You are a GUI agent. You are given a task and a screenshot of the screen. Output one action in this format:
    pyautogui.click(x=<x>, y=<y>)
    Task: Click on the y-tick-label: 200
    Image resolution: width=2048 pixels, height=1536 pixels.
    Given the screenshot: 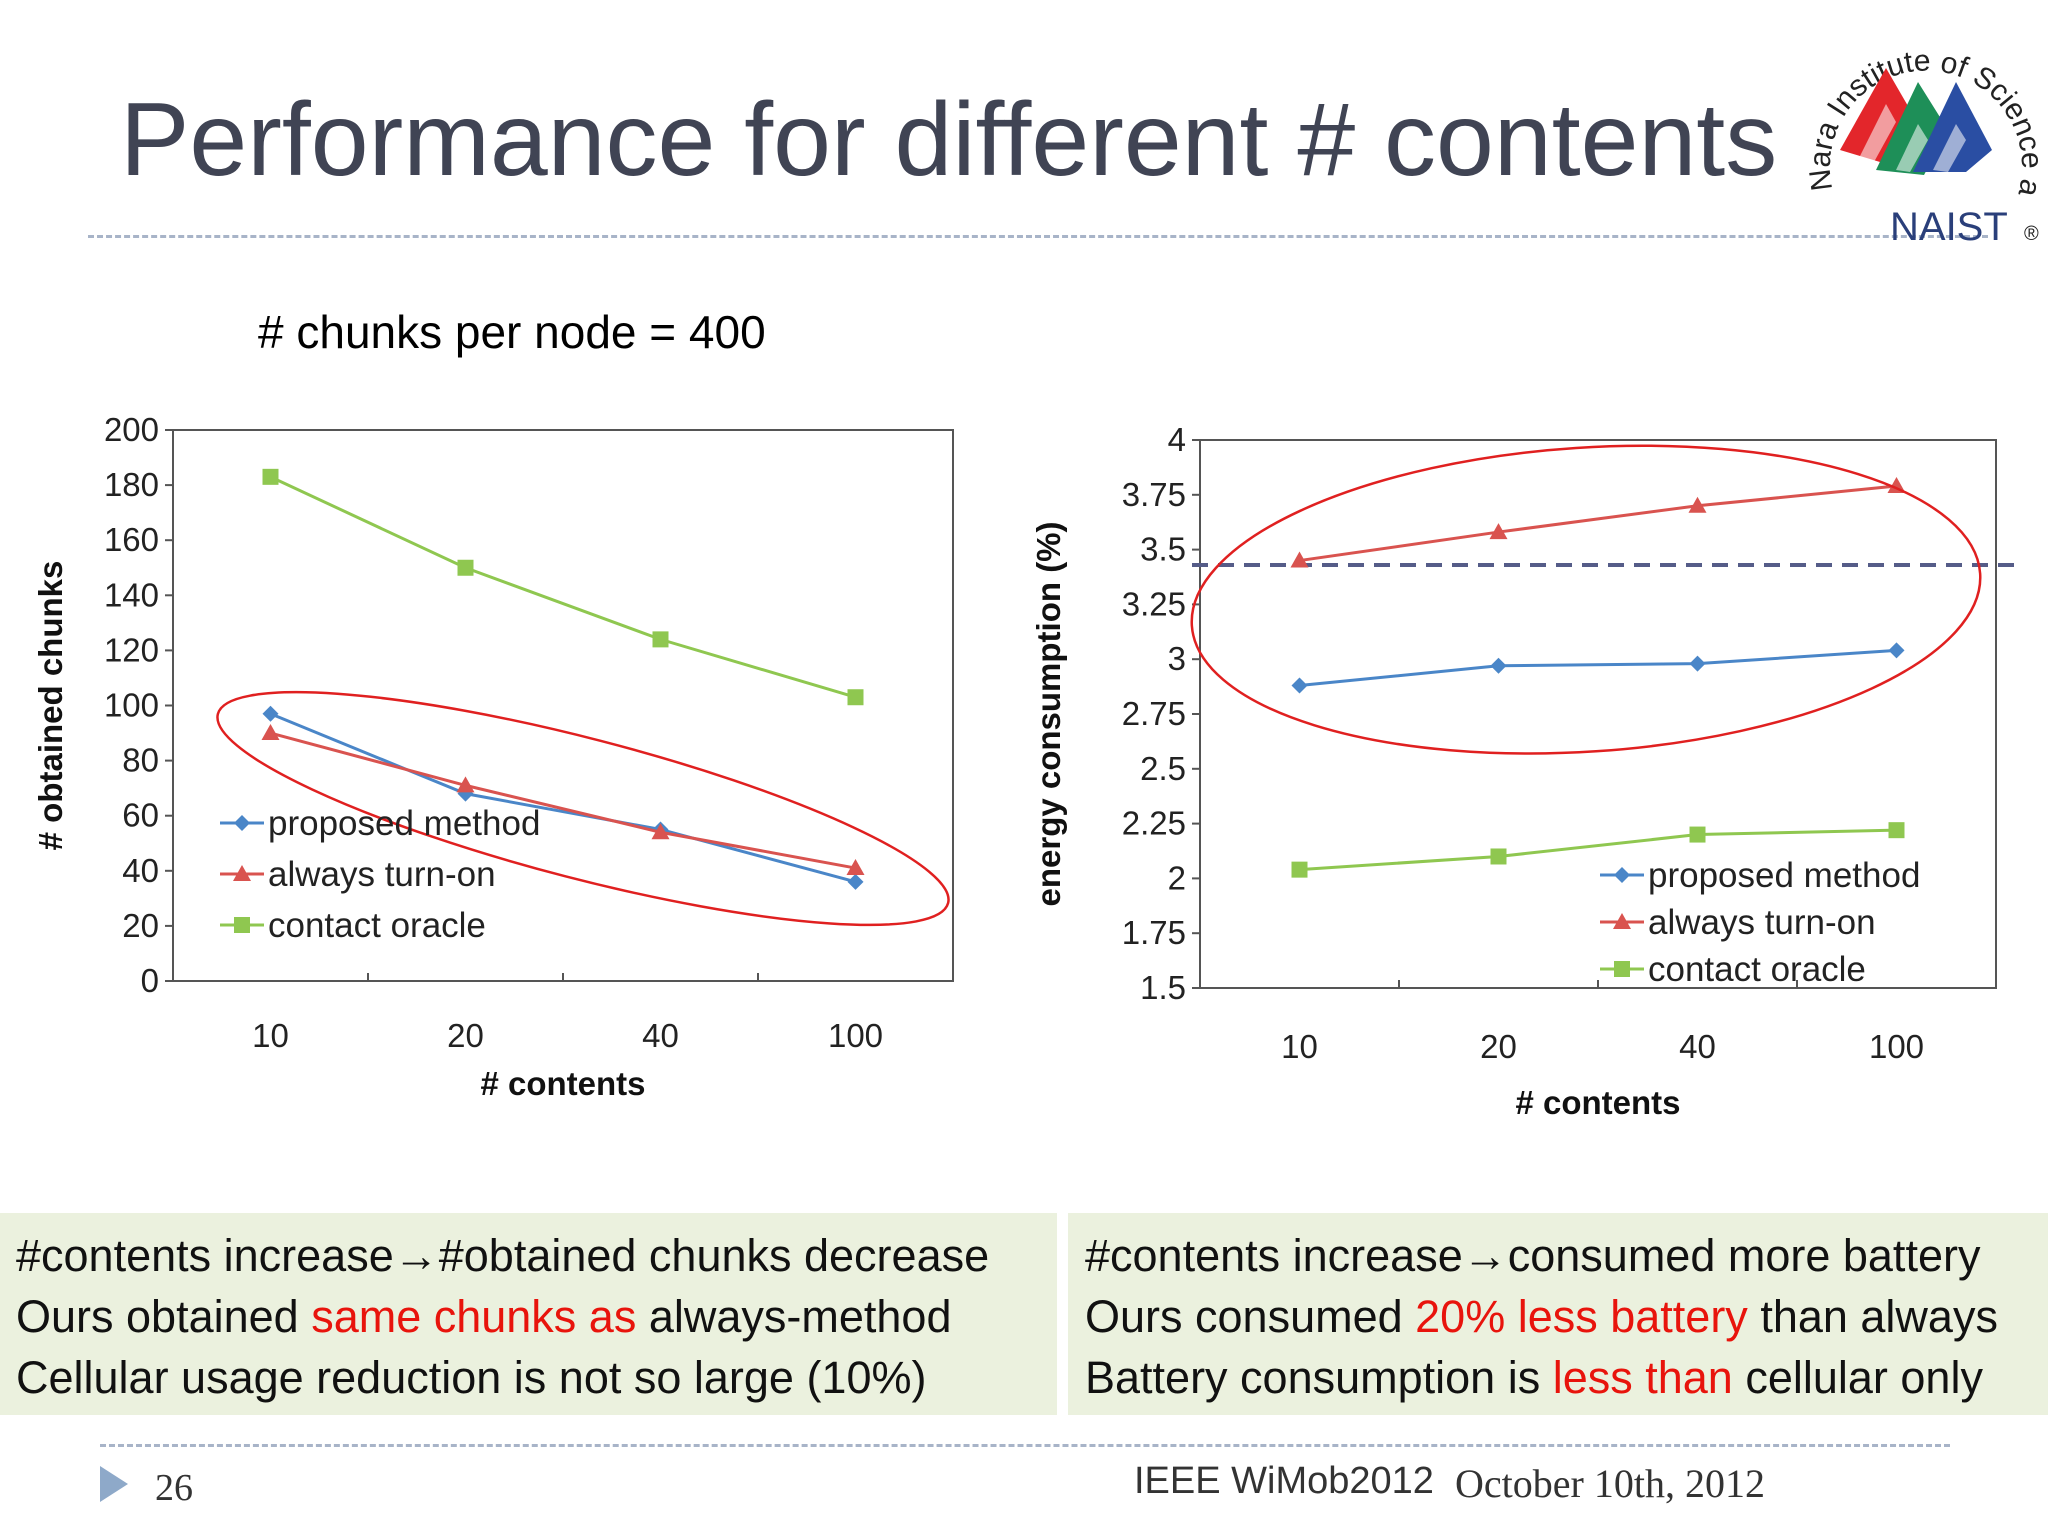 What is the action you would take?
    pyautogui.click(x=131, y=429)
    